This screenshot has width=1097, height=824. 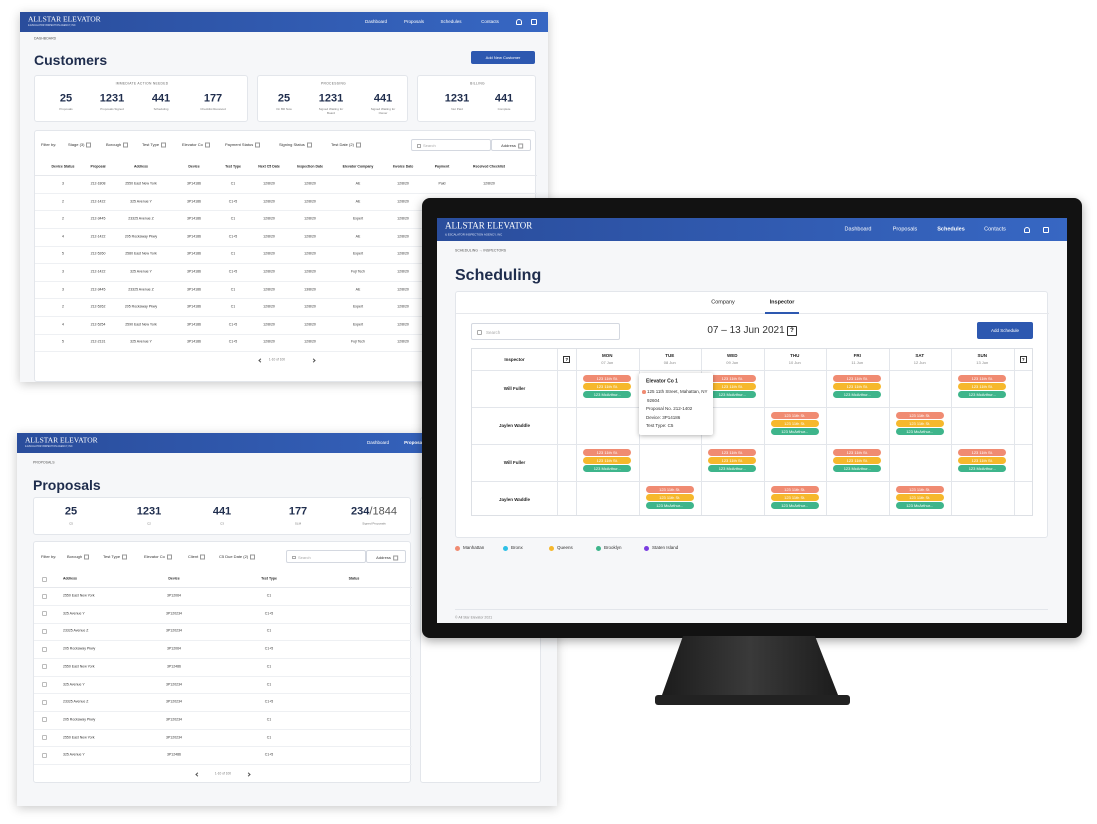 What do you see at coordinates (237, 557) in the screenshot?
I see `filter-dropdown: C5 Due Date (2)` at bounding box center [237, 557].